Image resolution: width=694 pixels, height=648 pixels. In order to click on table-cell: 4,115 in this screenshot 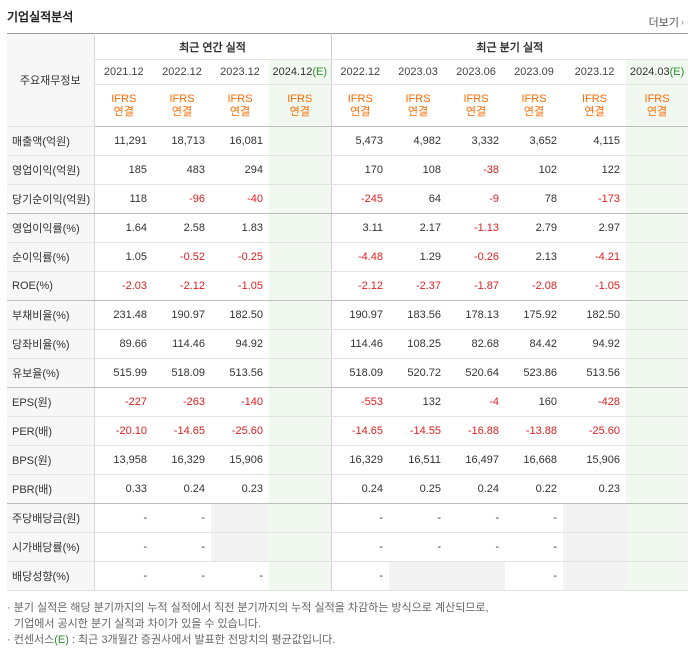, I will do `click(595, 141)`.